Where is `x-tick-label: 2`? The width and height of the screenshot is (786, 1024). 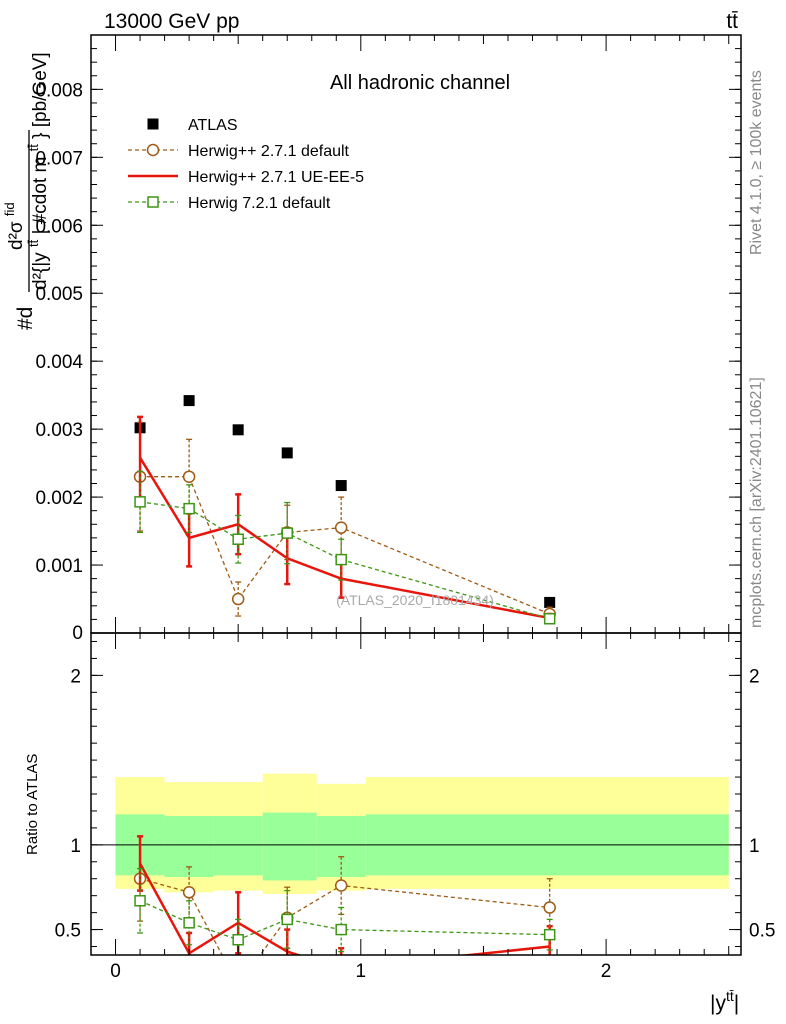 x-tick-label: 2 is located at coordinates (606, 971).